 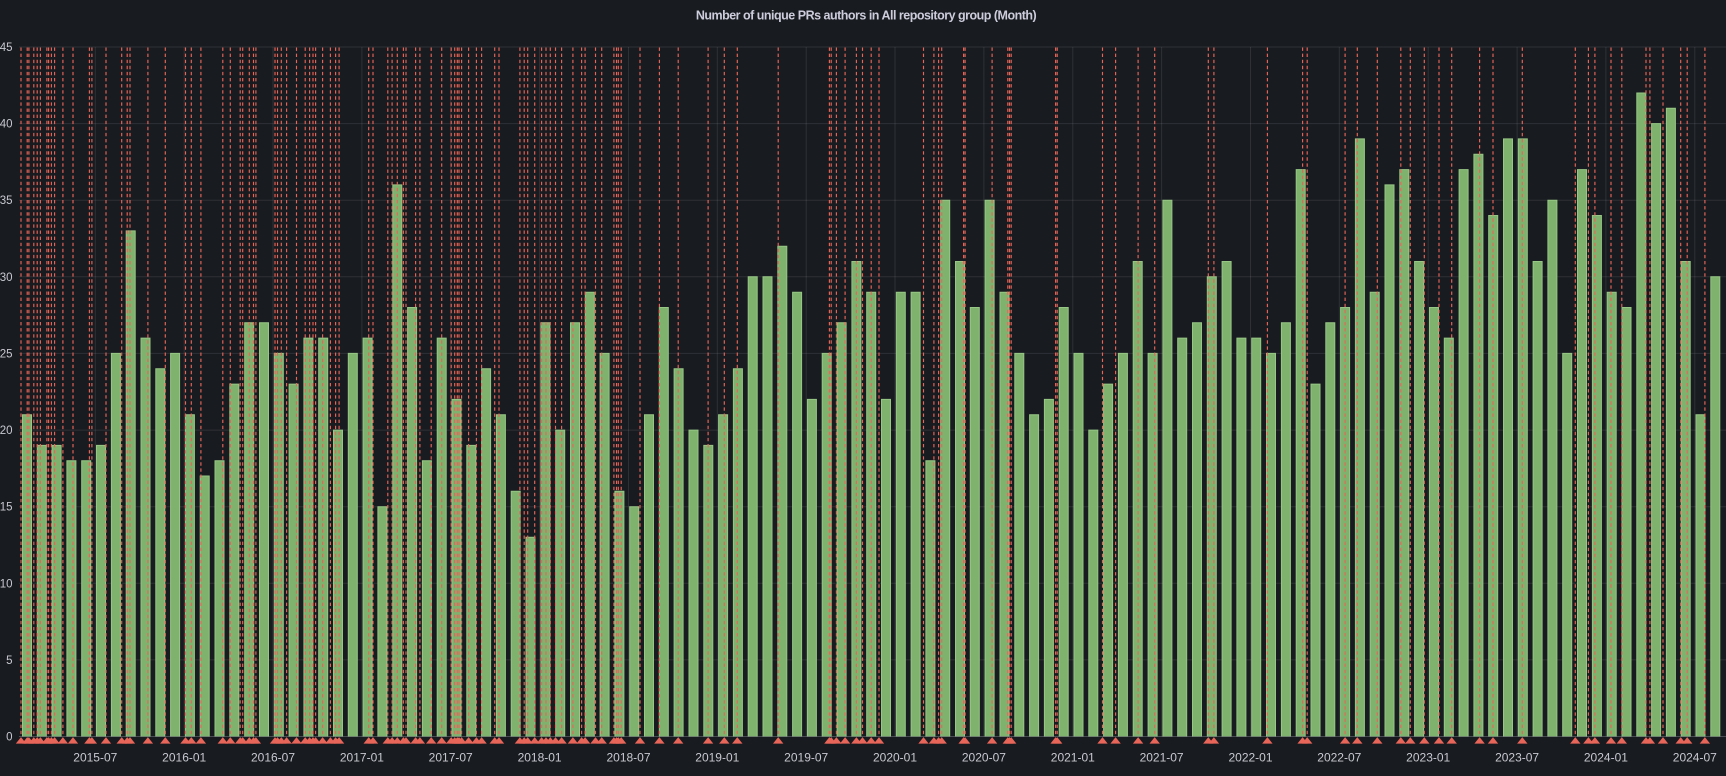 I want to click on svg-text: 2016-07, so click(x=273, y=758).